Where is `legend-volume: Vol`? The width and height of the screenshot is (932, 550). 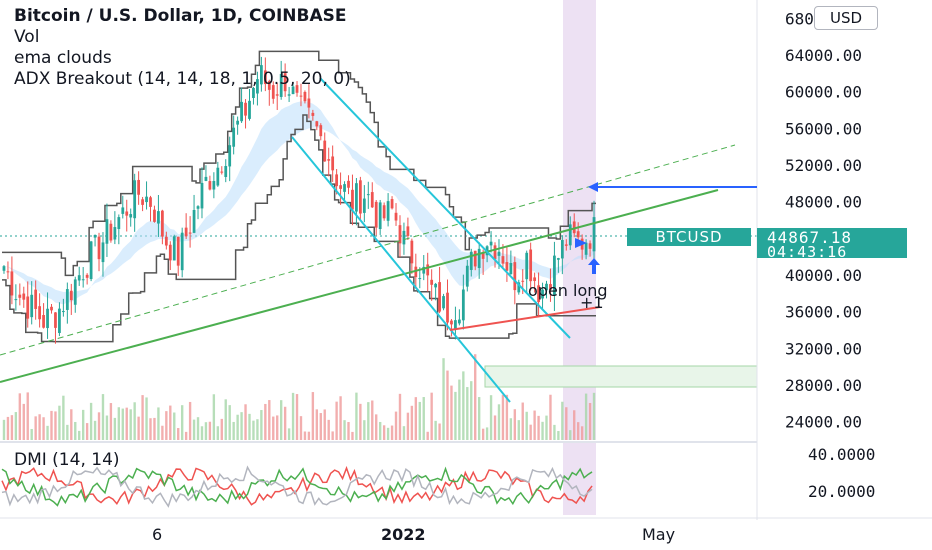
legend-volume: Vol is located at coordinates (27, 37).